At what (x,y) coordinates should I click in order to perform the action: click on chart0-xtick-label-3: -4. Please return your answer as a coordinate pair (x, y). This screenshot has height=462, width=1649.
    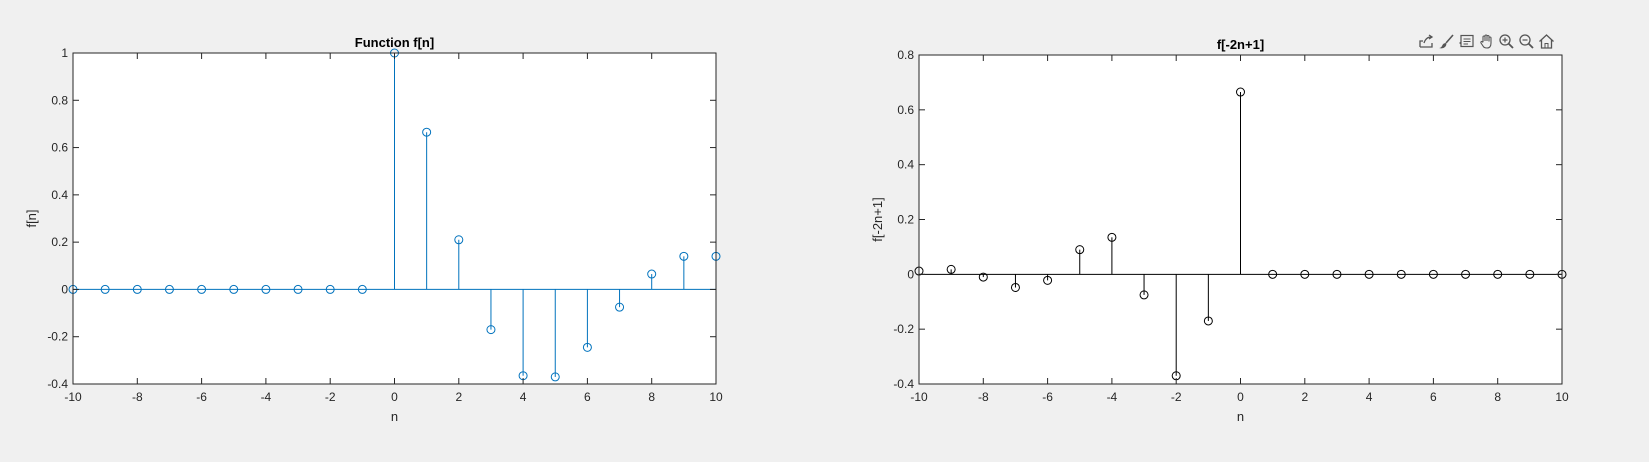
    Looking at the image, I should click on (266, 397).